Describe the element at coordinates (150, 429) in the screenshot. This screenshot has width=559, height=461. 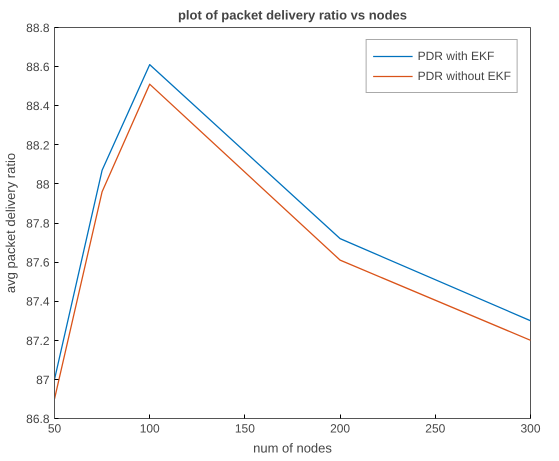
I see `x-tick-label: 100` at that location.